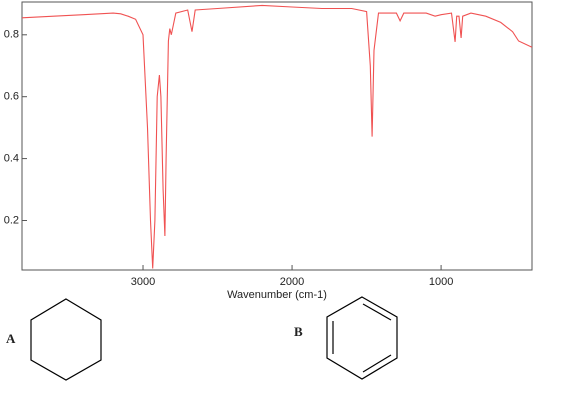 This screenshot has height=405, width=577. I want to click on x-axis-label: Wavenumber (cm-1), so click(277, 295).